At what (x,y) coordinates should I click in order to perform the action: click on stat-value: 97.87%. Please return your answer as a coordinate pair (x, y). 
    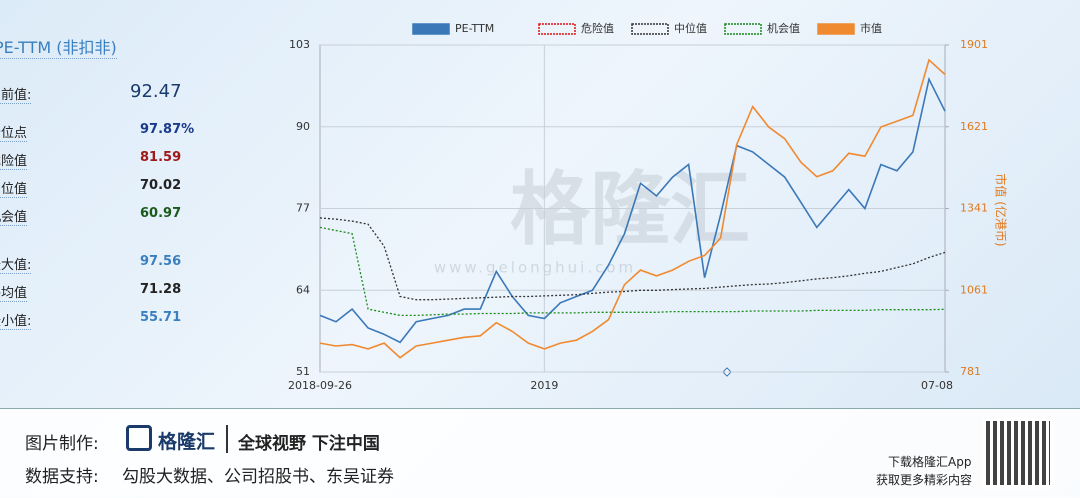
    Looking at the image, I should click on (167, 129).